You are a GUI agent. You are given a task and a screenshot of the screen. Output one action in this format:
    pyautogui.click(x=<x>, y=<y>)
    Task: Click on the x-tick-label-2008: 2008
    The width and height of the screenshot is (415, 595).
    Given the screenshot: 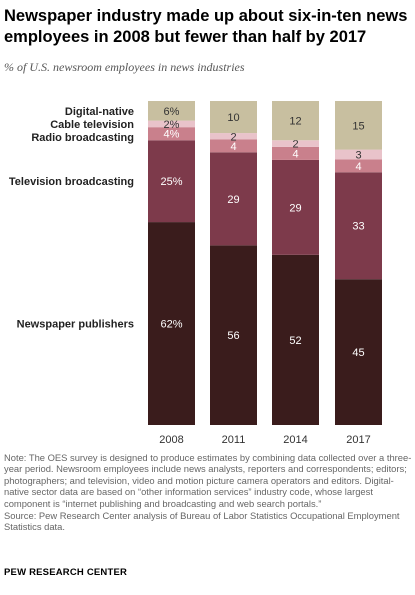 What is the action you would take?
    pyautogui.click(x=171, y=440)
    